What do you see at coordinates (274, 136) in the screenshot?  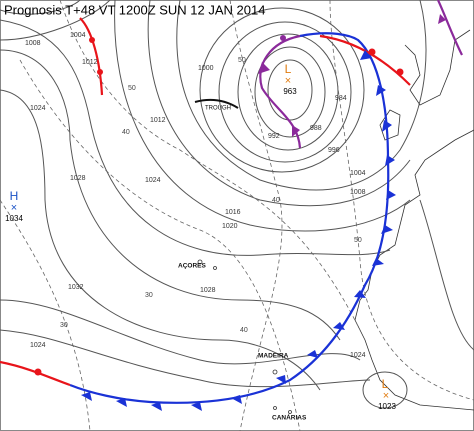 I see `isobar-label: 992` at bounding box center [274, 136].